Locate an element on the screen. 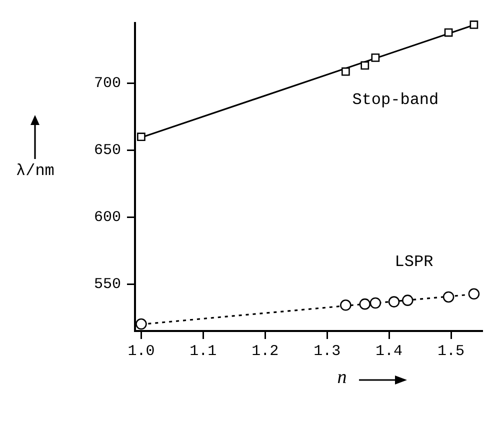  y-tick-label: 550 is located at coordinates (108, 285).